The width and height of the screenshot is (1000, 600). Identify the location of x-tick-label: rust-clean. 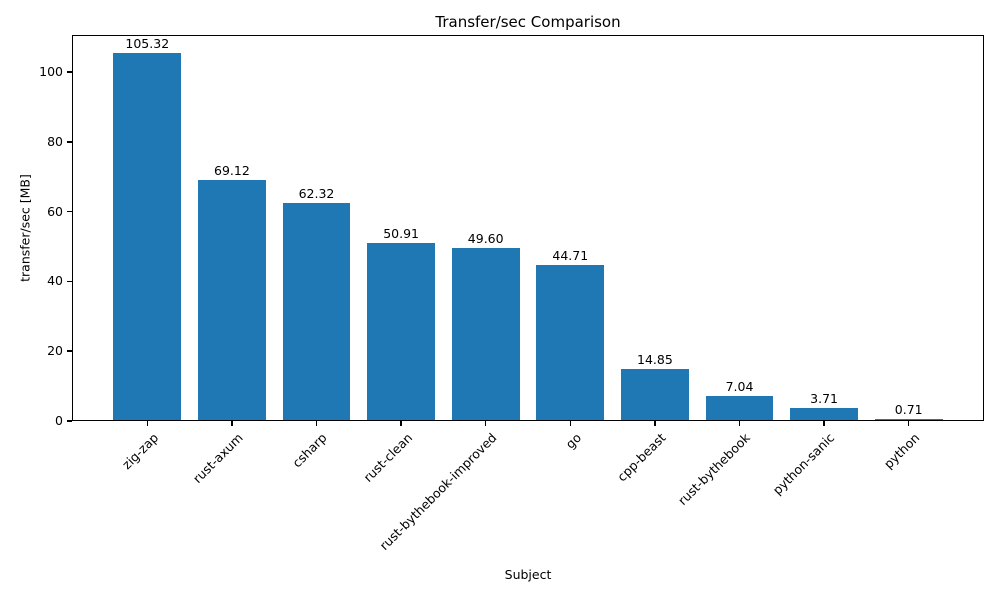
(387, 457).